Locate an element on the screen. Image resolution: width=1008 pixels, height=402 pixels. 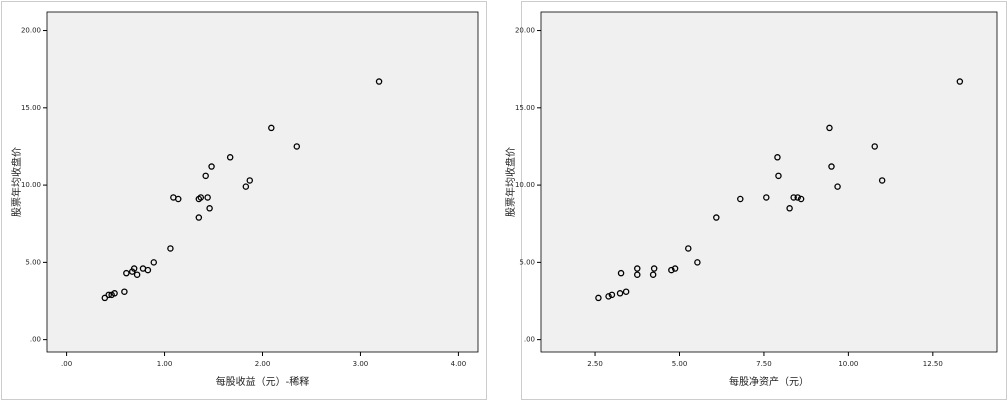
x-tick-label: 2.00 is located at coordinates (263, 364).